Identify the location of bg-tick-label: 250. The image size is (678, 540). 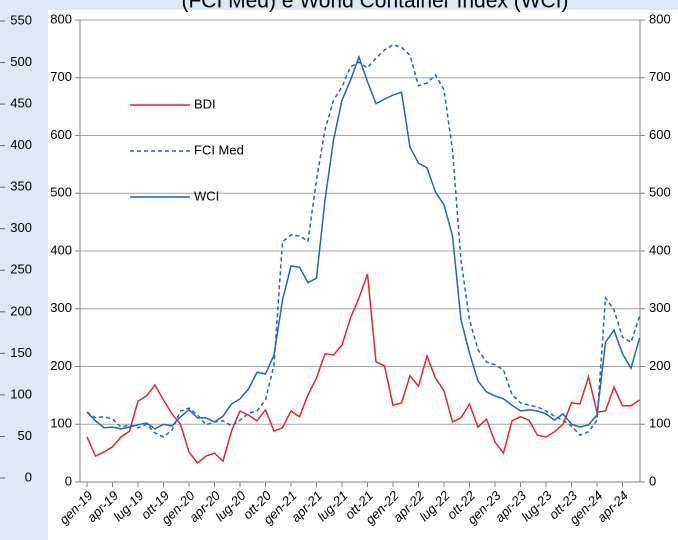
(21, 269).